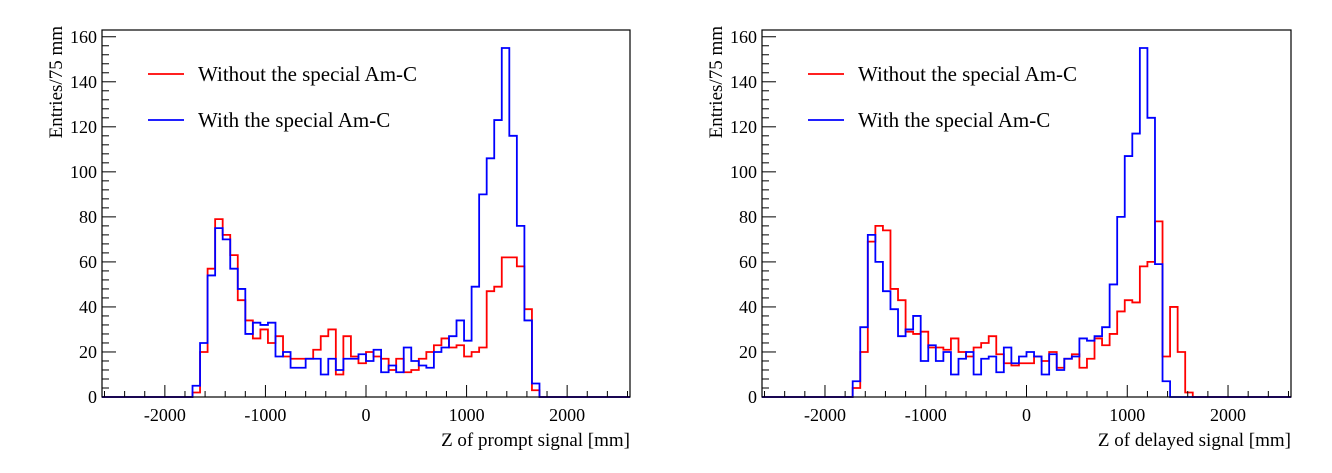 Image resolution: width=1332 pixels, height=473 pixels. I want to click on series-line-without-amc, so click(1026, 309).